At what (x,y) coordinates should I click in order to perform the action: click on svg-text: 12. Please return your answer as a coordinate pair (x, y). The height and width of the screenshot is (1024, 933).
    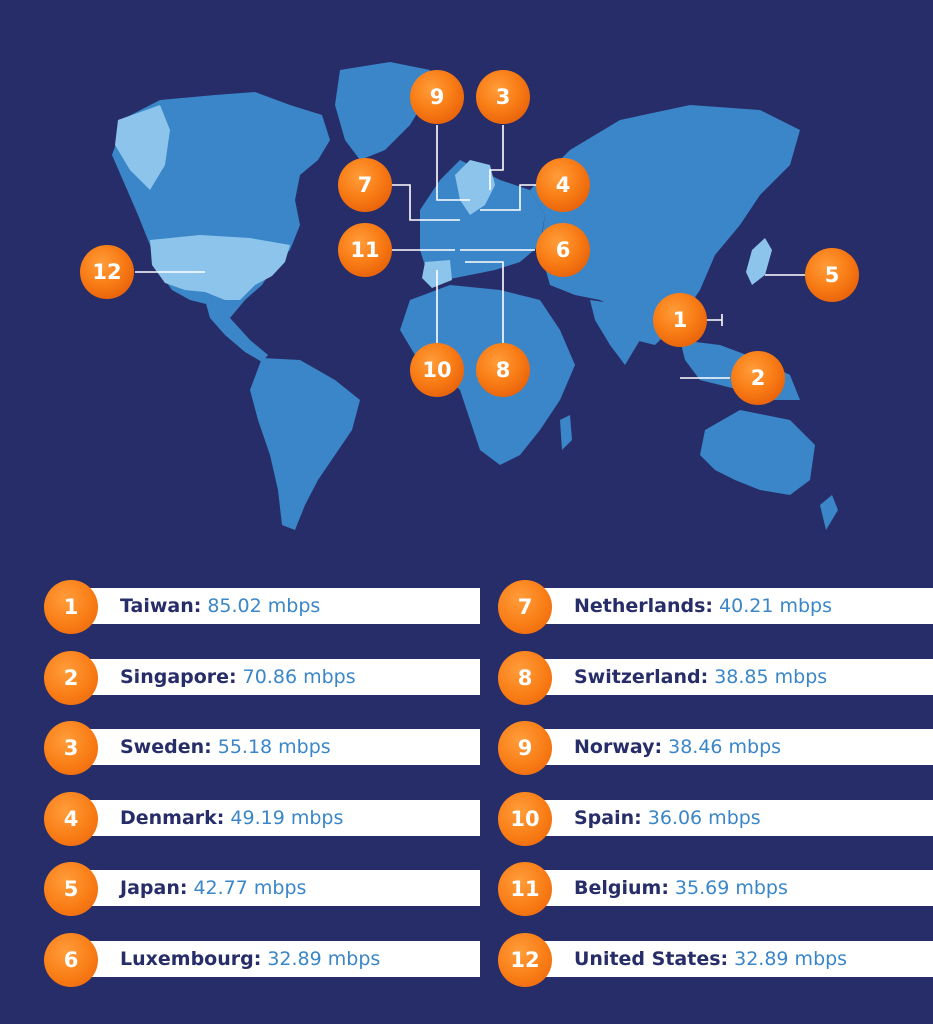
    Looking at the image, I should click on (106, 272).